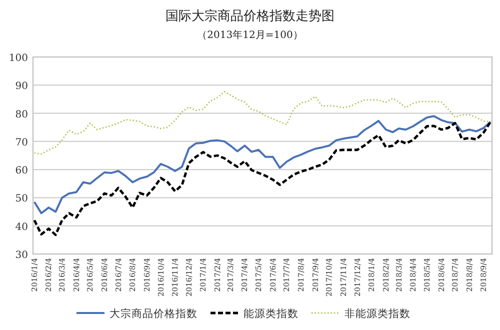 The image size is (500, 330). What do you see at coordinates (21, 142) in the screenshot?
I see `y-tick-label: 70` at bounding box center [21, 142].